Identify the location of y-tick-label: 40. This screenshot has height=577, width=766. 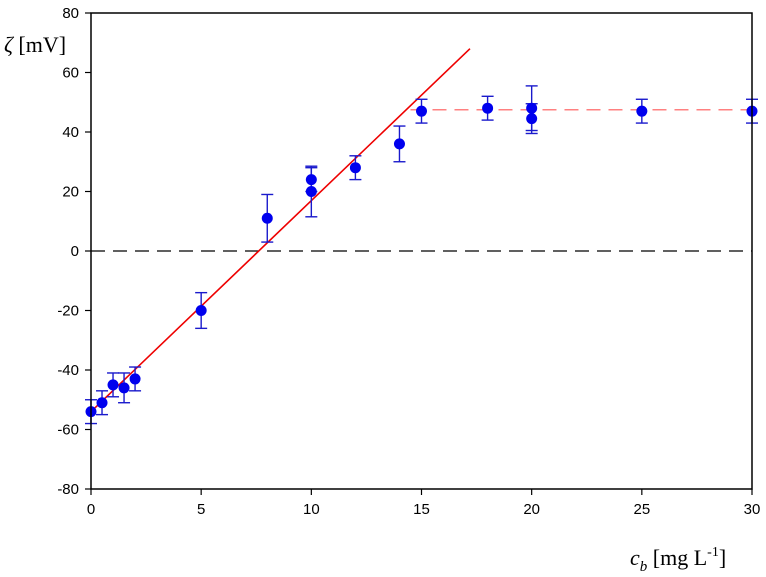
(70, 132).